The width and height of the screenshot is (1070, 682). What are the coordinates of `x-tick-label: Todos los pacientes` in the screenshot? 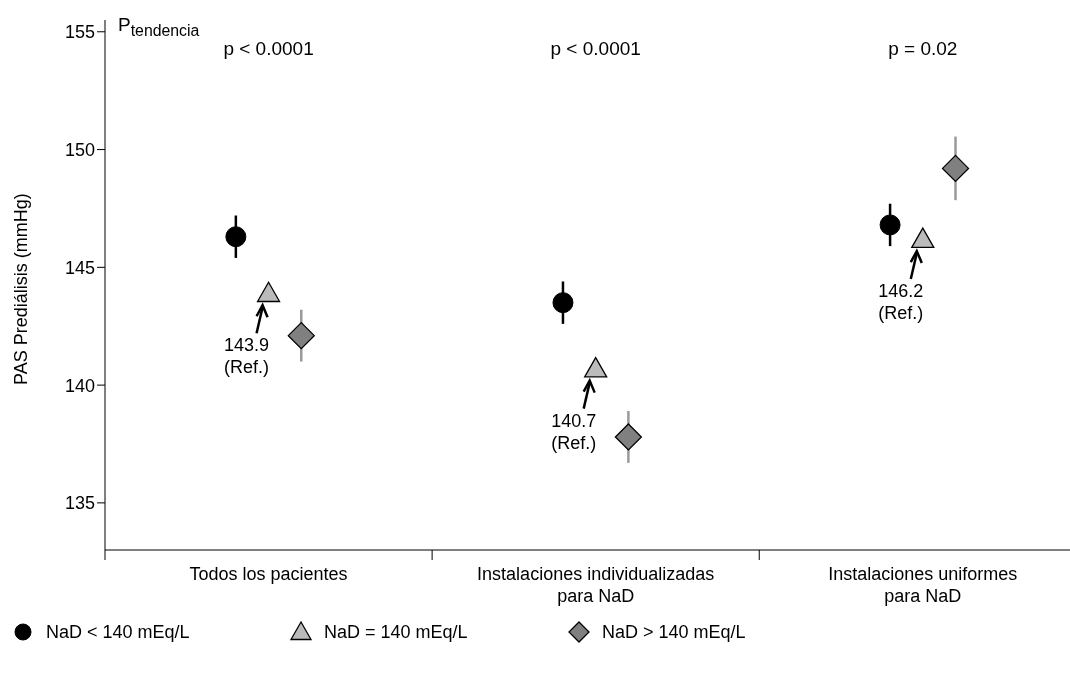 It's located at (268, 574).